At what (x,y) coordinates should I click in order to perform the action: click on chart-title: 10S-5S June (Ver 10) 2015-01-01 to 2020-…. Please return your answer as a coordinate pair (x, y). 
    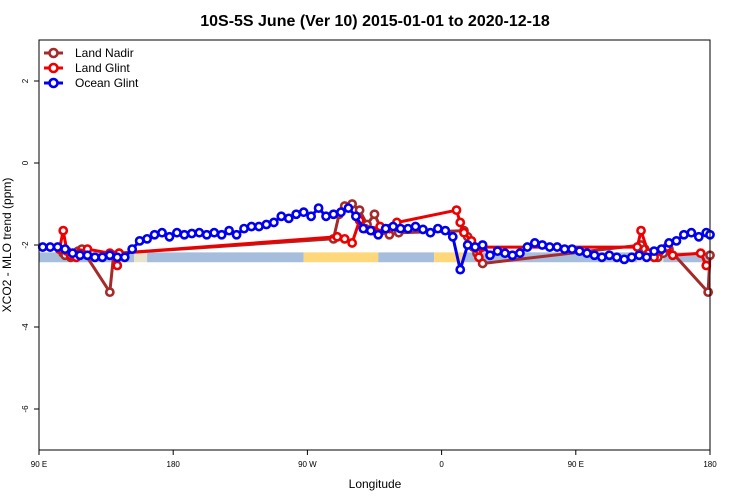
    Looking at the image, I should click on (375, 21).